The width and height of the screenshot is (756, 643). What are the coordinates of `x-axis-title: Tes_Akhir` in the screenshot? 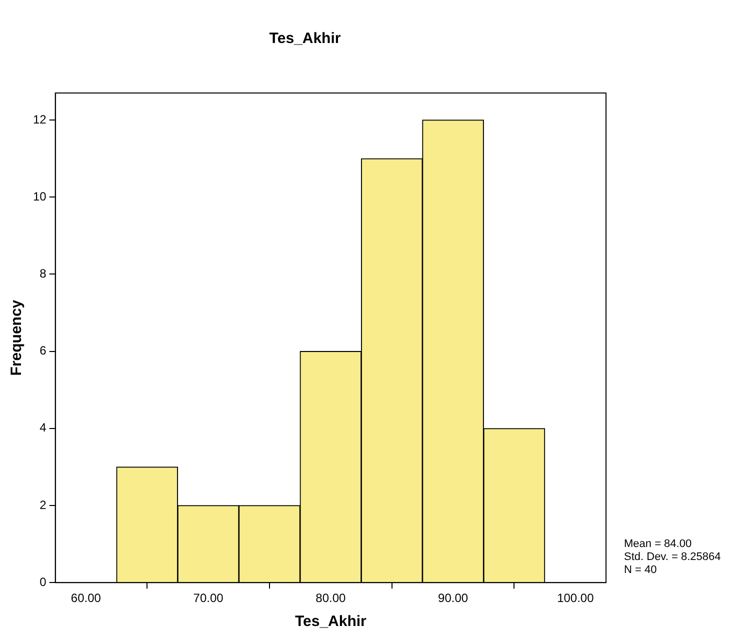 It's located at (330, 621).